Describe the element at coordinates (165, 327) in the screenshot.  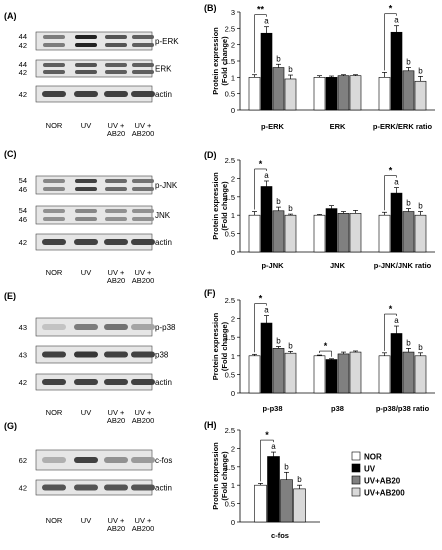
I see `band-label: p-p38` at that location.